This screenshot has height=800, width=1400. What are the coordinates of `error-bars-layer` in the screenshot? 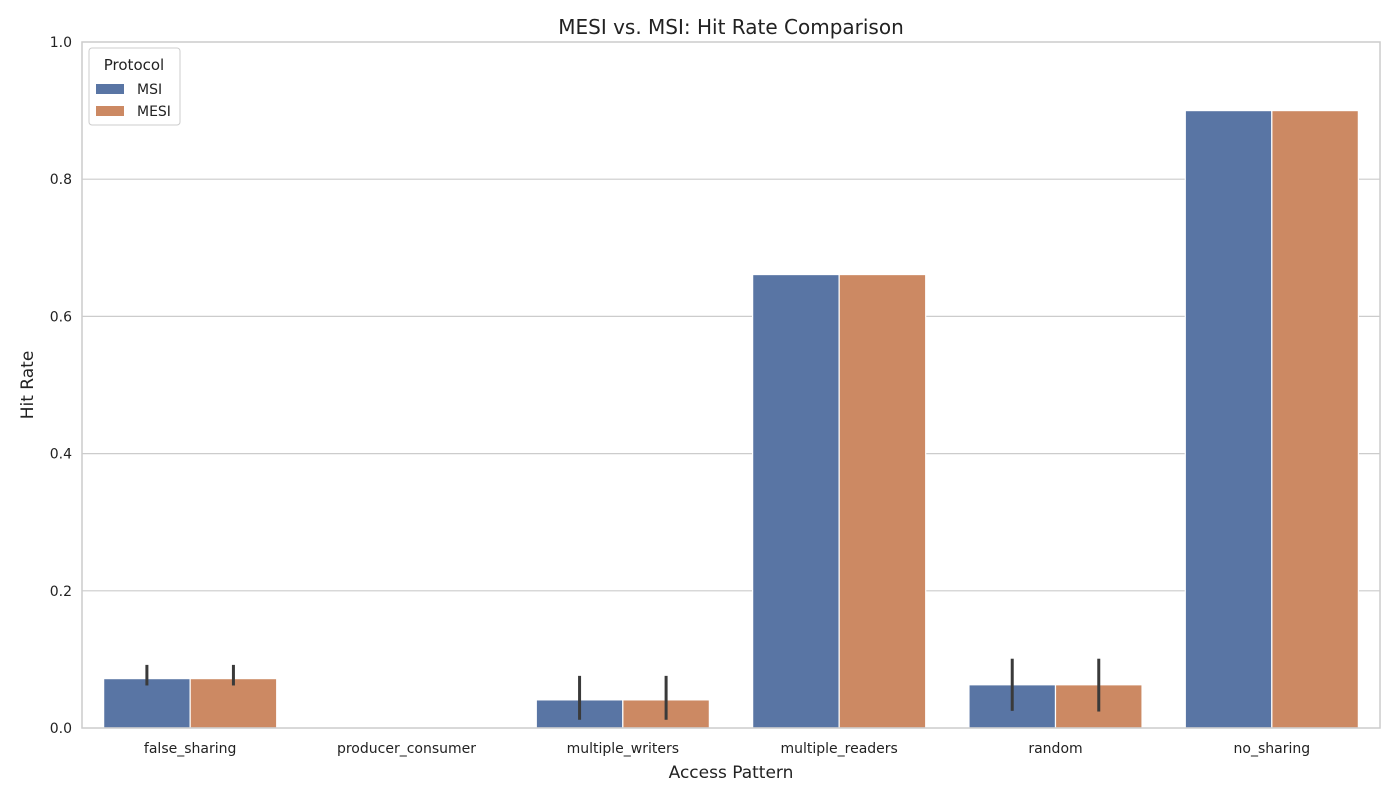 It's located at (623, 689).